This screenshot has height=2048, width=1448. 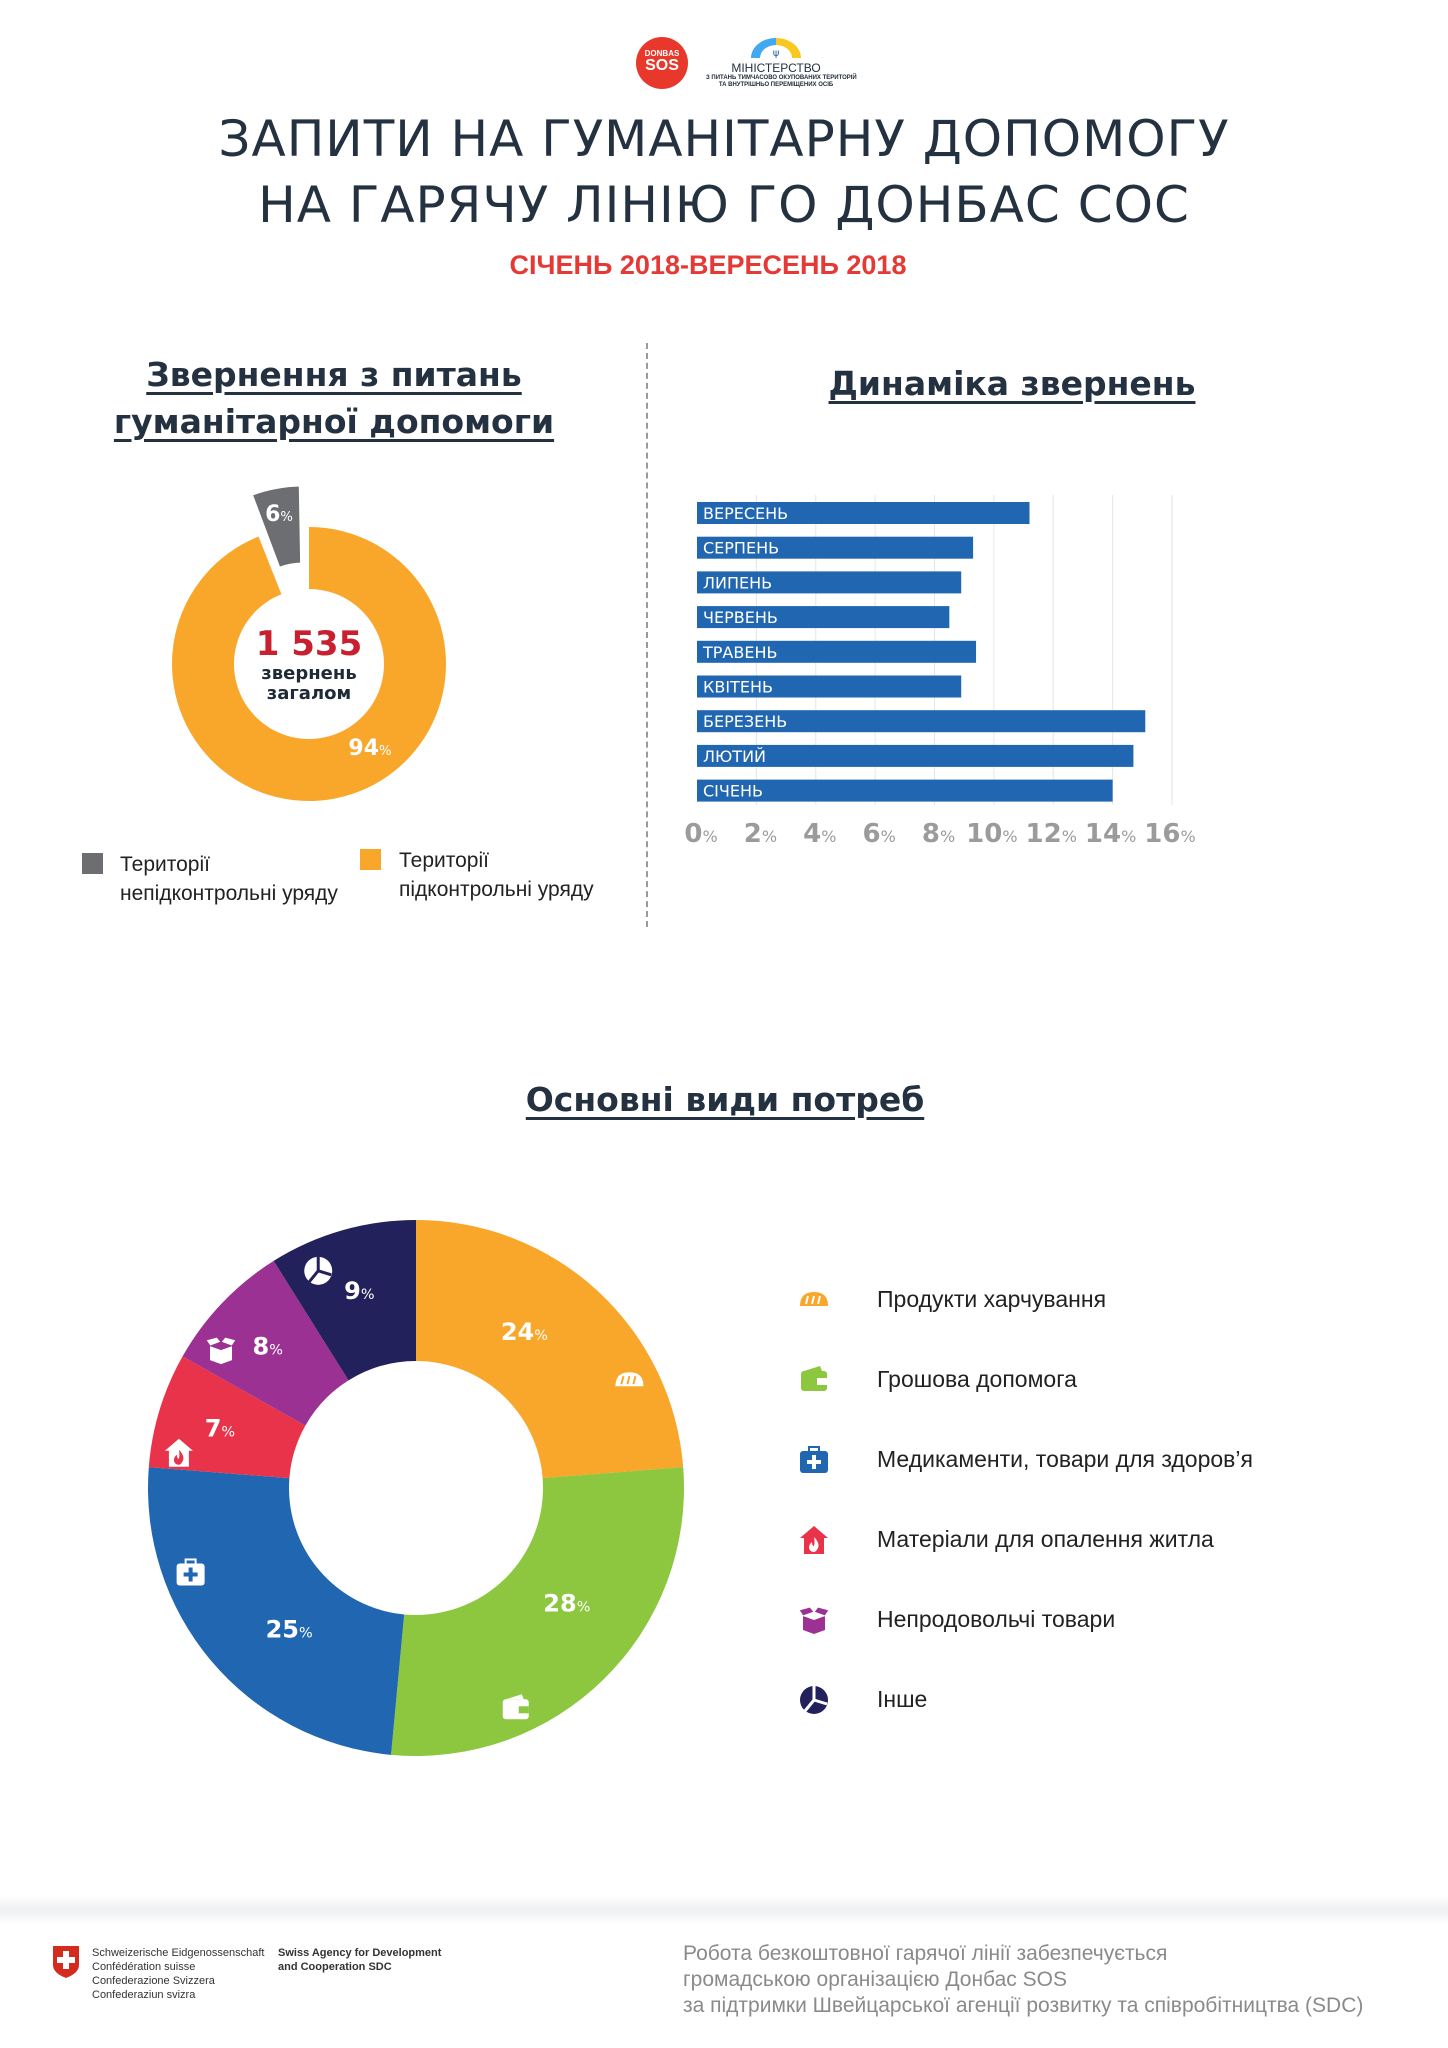 What do you see at coordinates (229, 879) in the screenshot?
I see `legend-uncontrolled: Території непідконтрольні уряду` at bounding box center [229, 879].